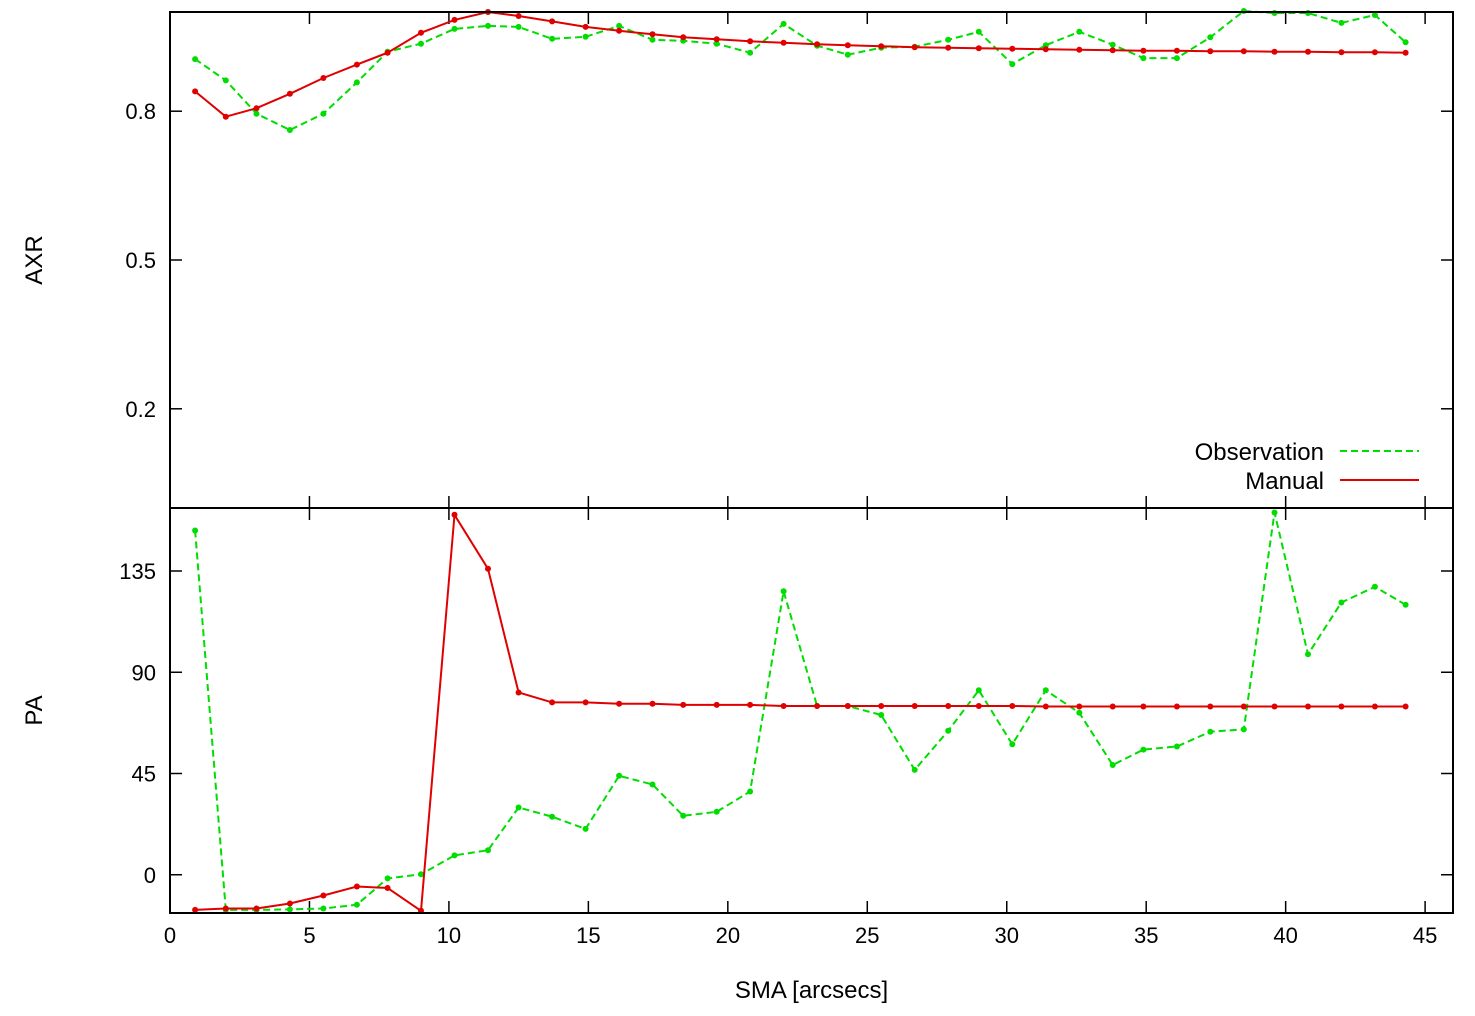 The width and height of the screenshot is (1475, 1016). I want to click on x-tick-label: 20, so click(728, 935).